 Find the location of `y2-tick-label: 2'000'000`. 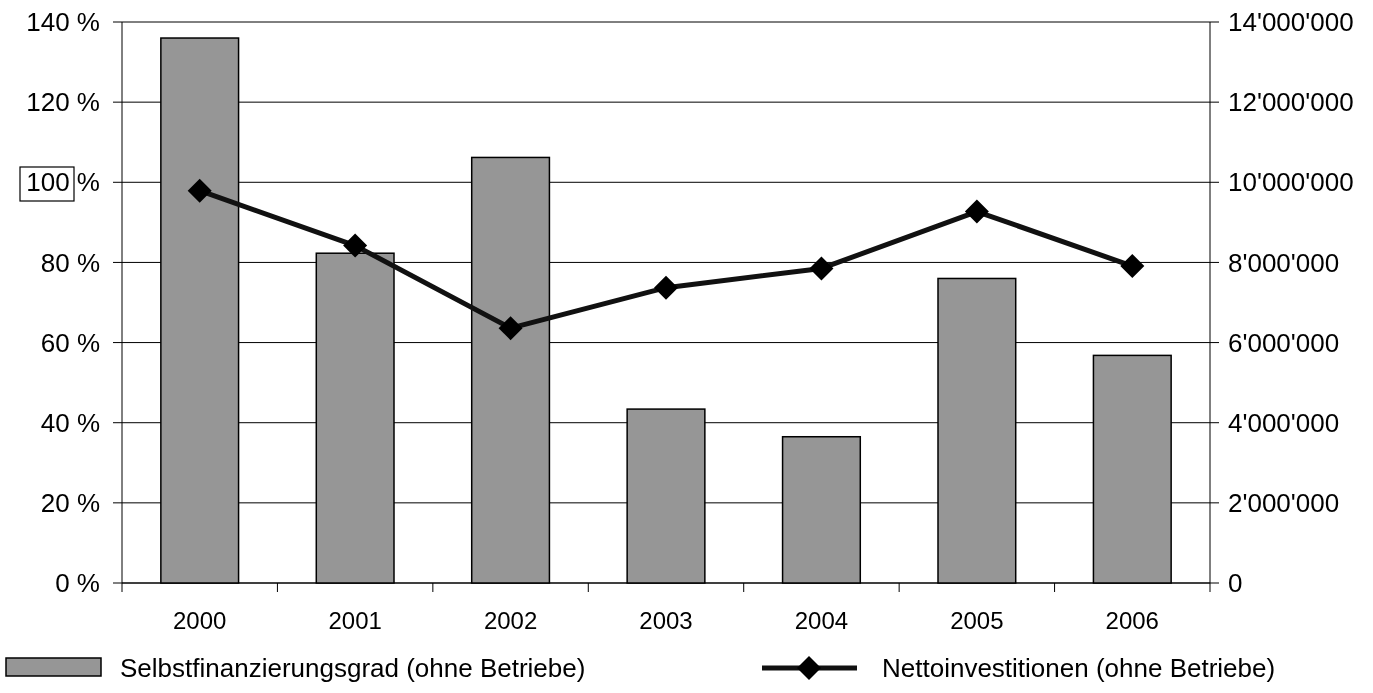

y2-tick-label: 2'000'000 is located at coordinates (1284, 502).